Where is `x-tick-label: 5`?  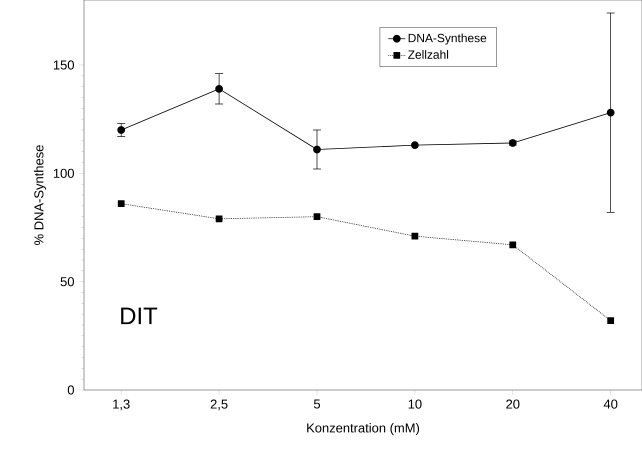
x-tick-label: 5 is located at coordinates (317, 404).